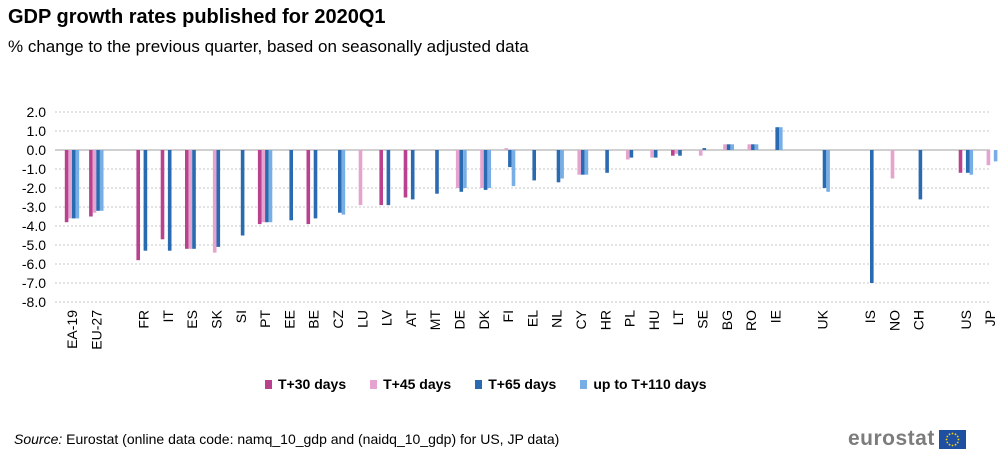 This screenshot has height=456, width=1000. Describe the element at coordinates (891, 438) in the screenshot. I see `logo-text: eurostat` at that location.